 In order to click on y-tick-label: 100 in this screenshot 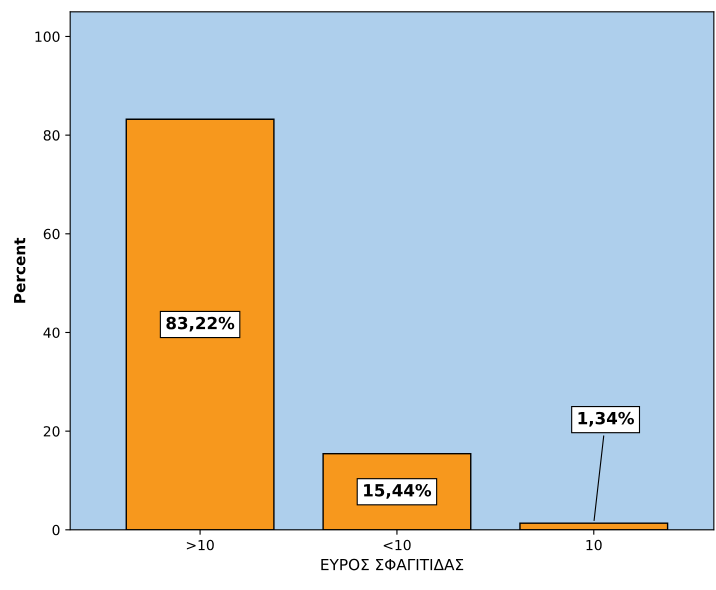, I will do `click(47, 36)`.